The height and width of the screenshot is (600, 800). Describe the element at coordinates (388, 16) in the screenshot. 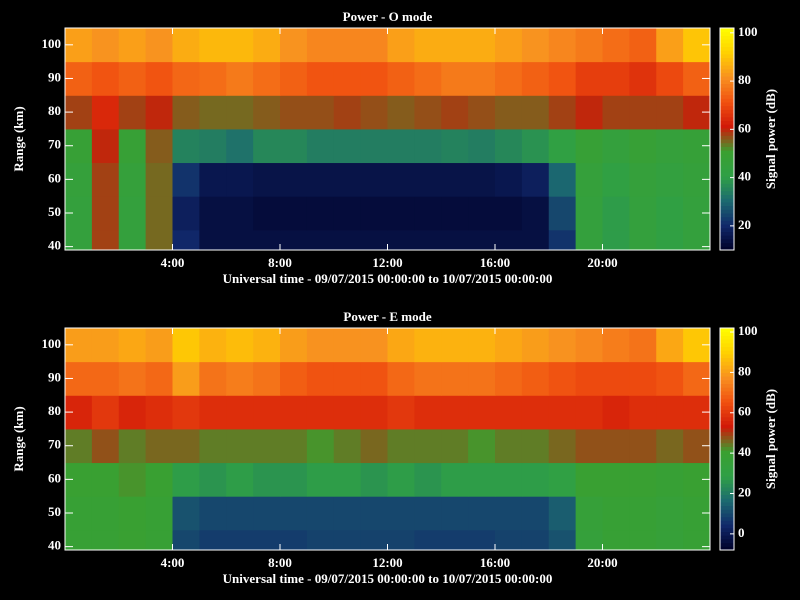

I see `title: Power - O mode` at that location.